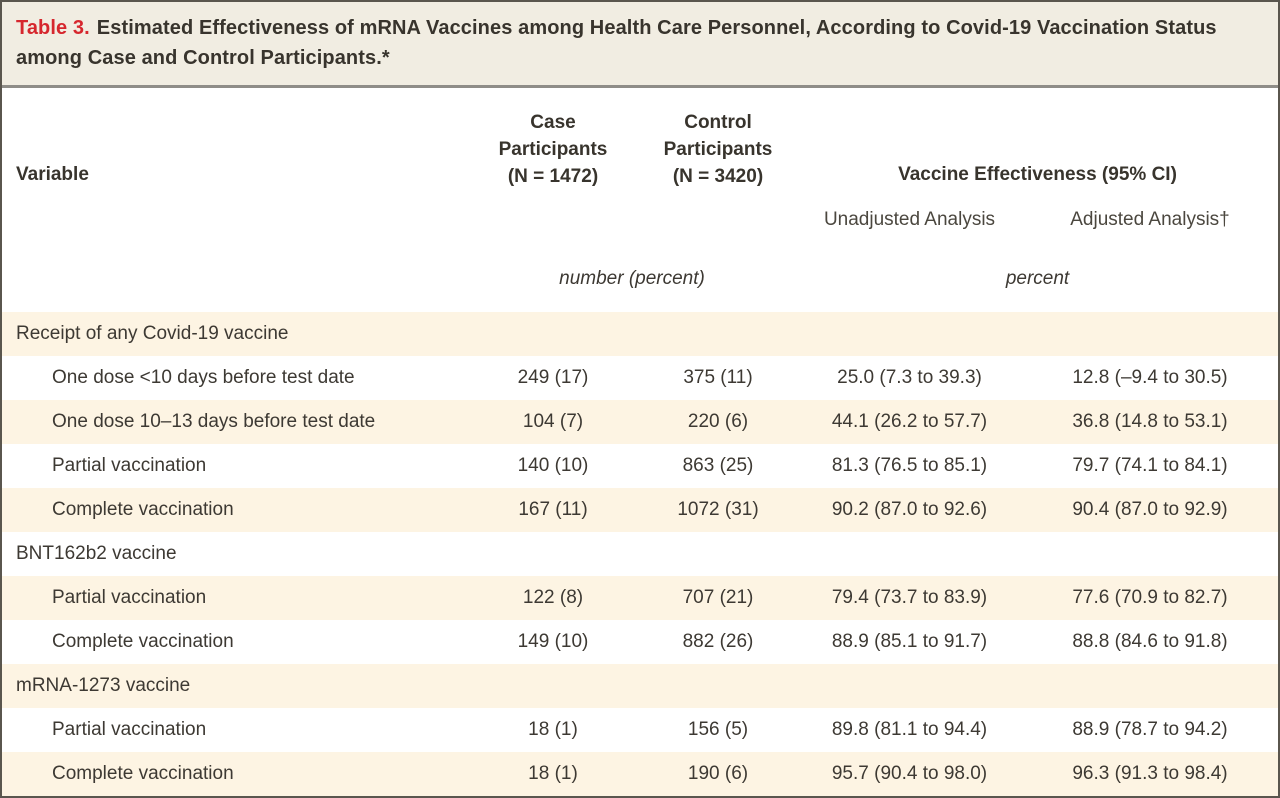  I want to click on cell-adjusted: 88.8 (84.6 to 91.8), so click(1150, 641).